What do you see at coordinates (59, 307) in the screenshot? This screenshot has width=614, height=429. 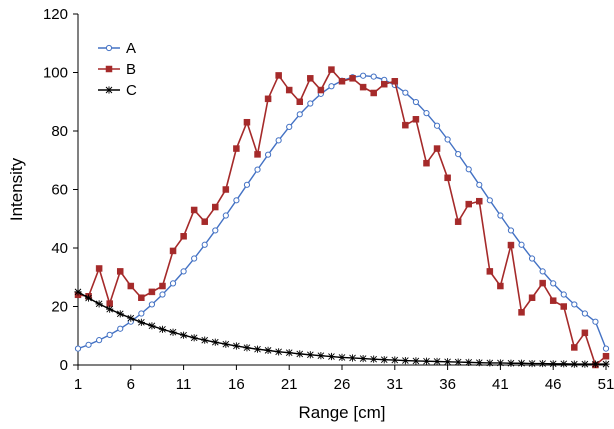 I see `y-tick-label: 20` at bounding box center [59, 307].